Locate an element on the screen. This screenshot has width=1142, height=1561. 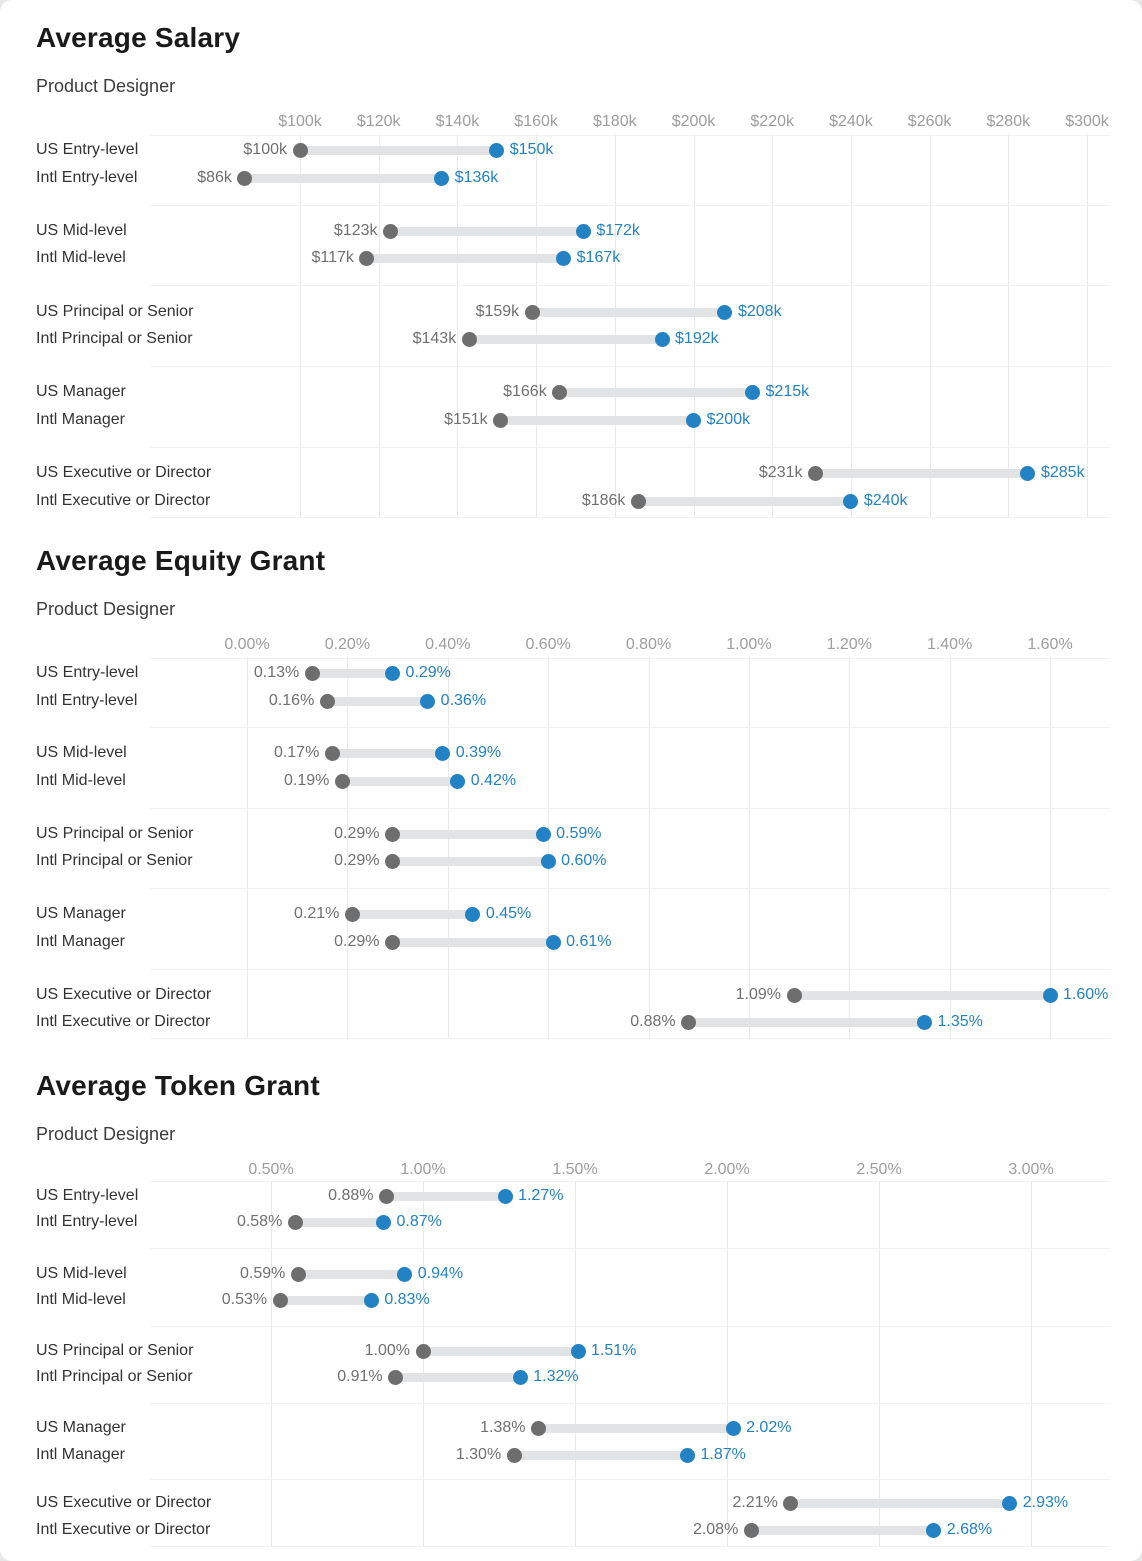
axis-tick-label: 1.50% is located at coordinates (575, 1169).